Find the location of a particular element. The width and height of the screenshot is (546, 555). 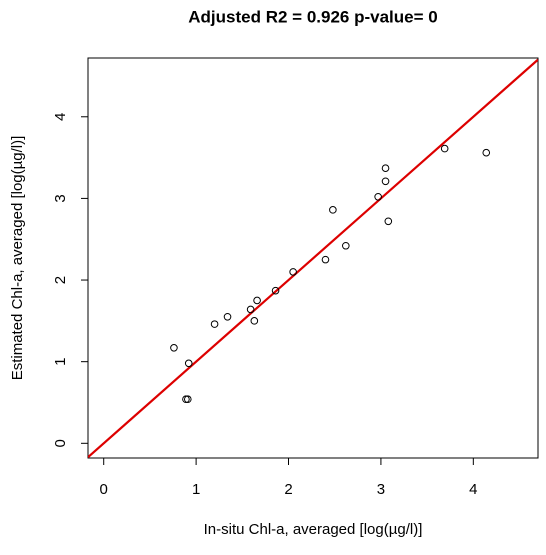

x-tick-label: 2 is located at coordinates (288, 489).